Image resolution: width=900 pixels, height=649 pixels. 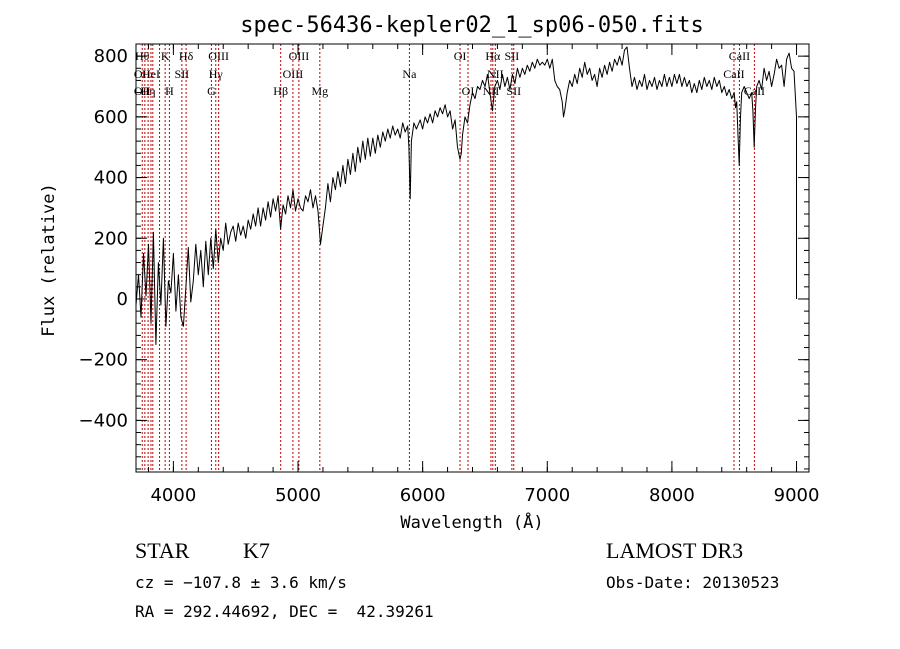 What do you see at coordinates (256, 550) in the screenshot?
I see `object-subclass: K7` at bounding box center [256, 550].